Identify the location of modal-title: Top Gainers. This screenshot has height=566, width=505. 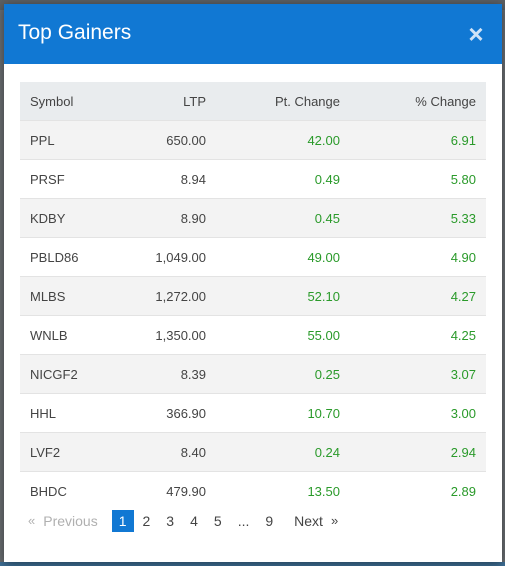
(75, 32).